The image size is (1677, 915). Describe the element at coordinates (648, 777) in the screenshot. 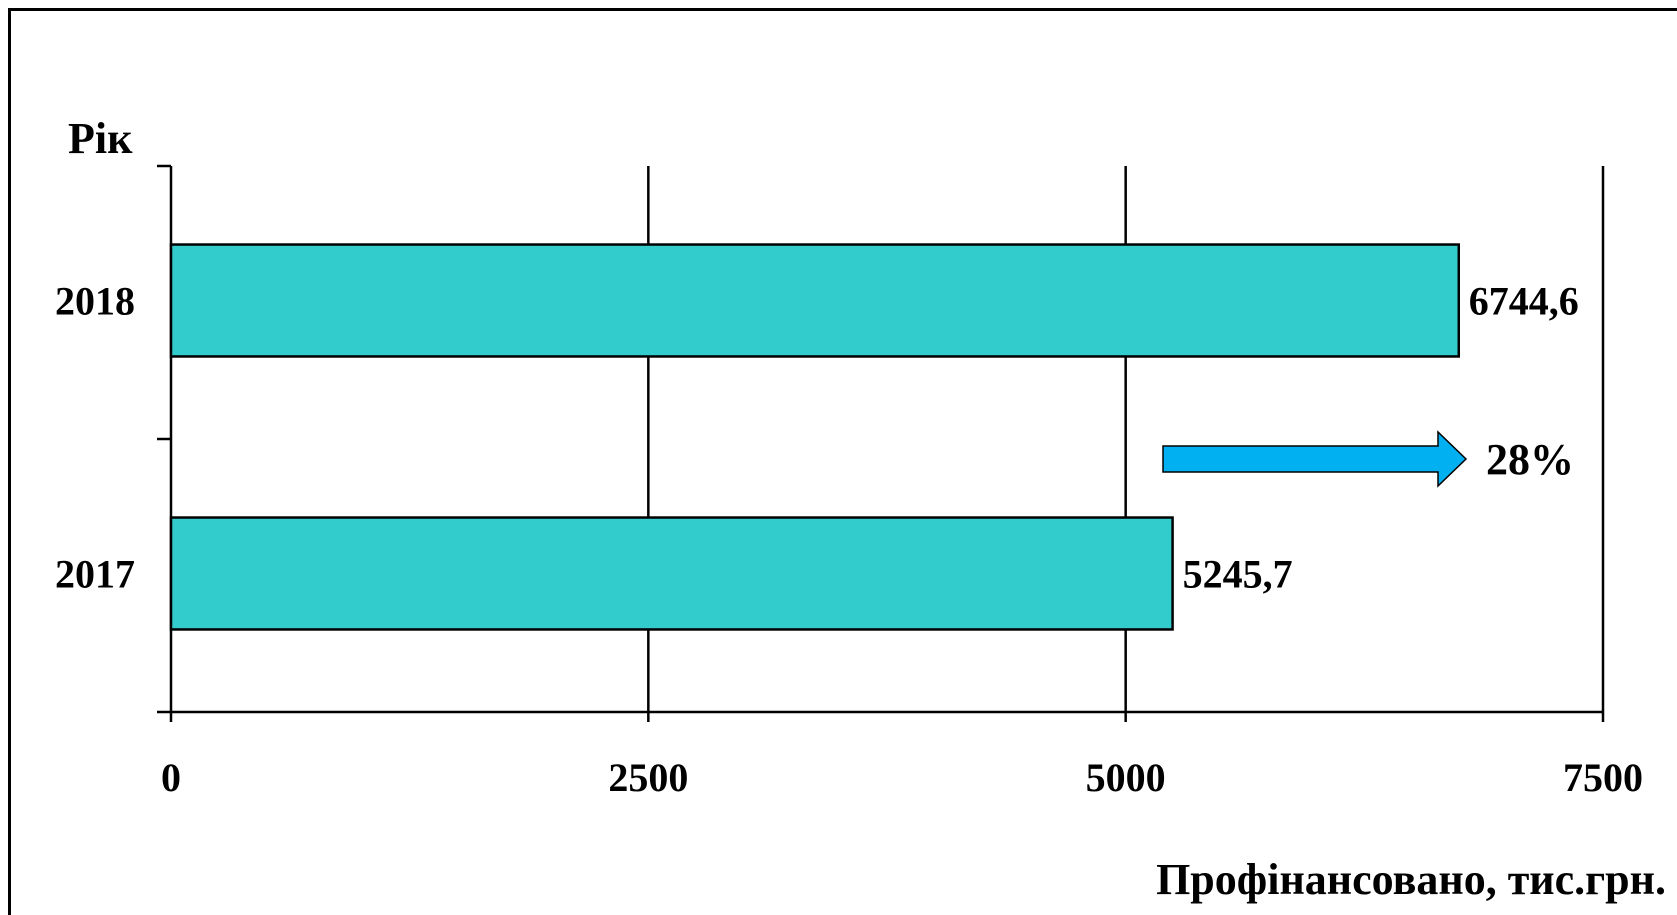

I see `x-tick-label: 2500` at that location.